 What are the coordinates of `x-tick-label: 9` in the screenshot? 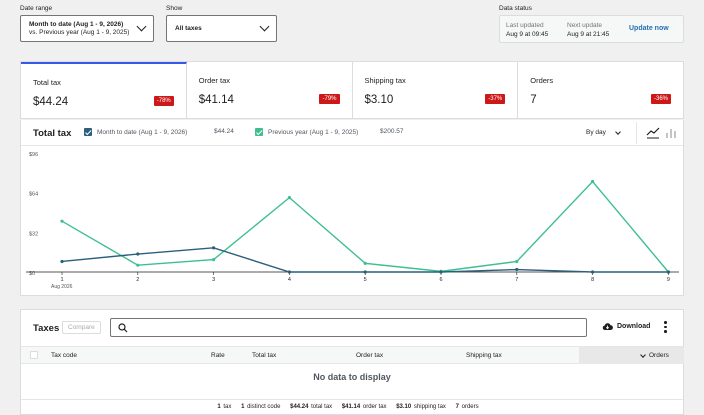 It's located at (668, 280).